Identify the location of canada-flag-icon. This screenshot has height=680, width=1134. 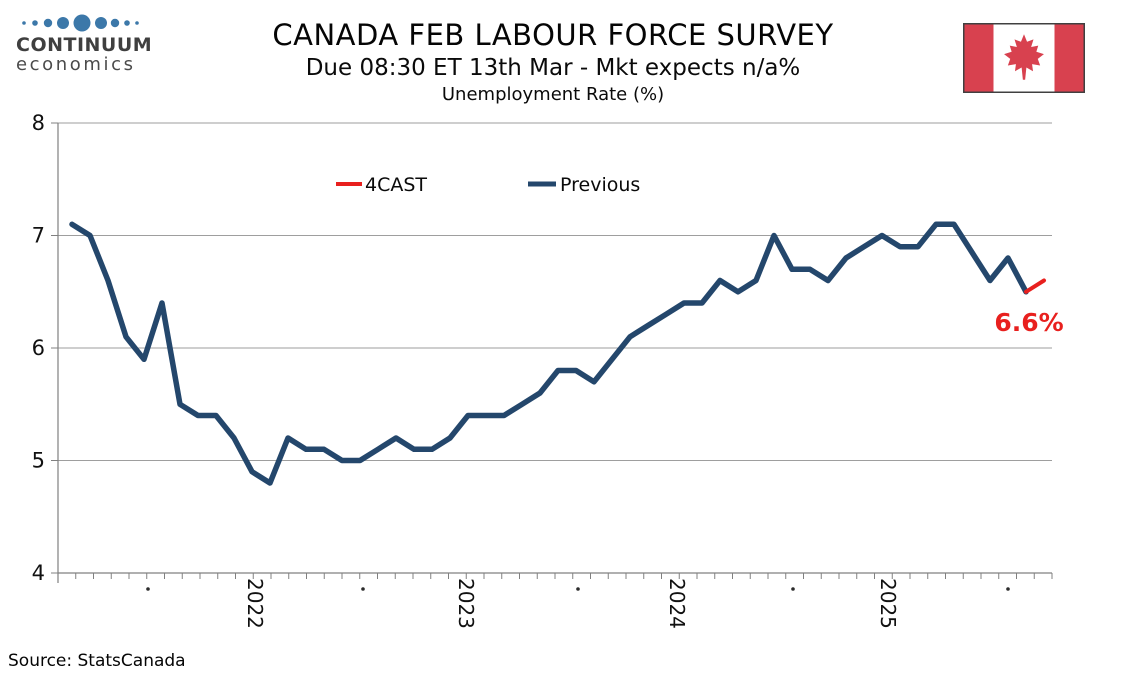
(1024, 58).